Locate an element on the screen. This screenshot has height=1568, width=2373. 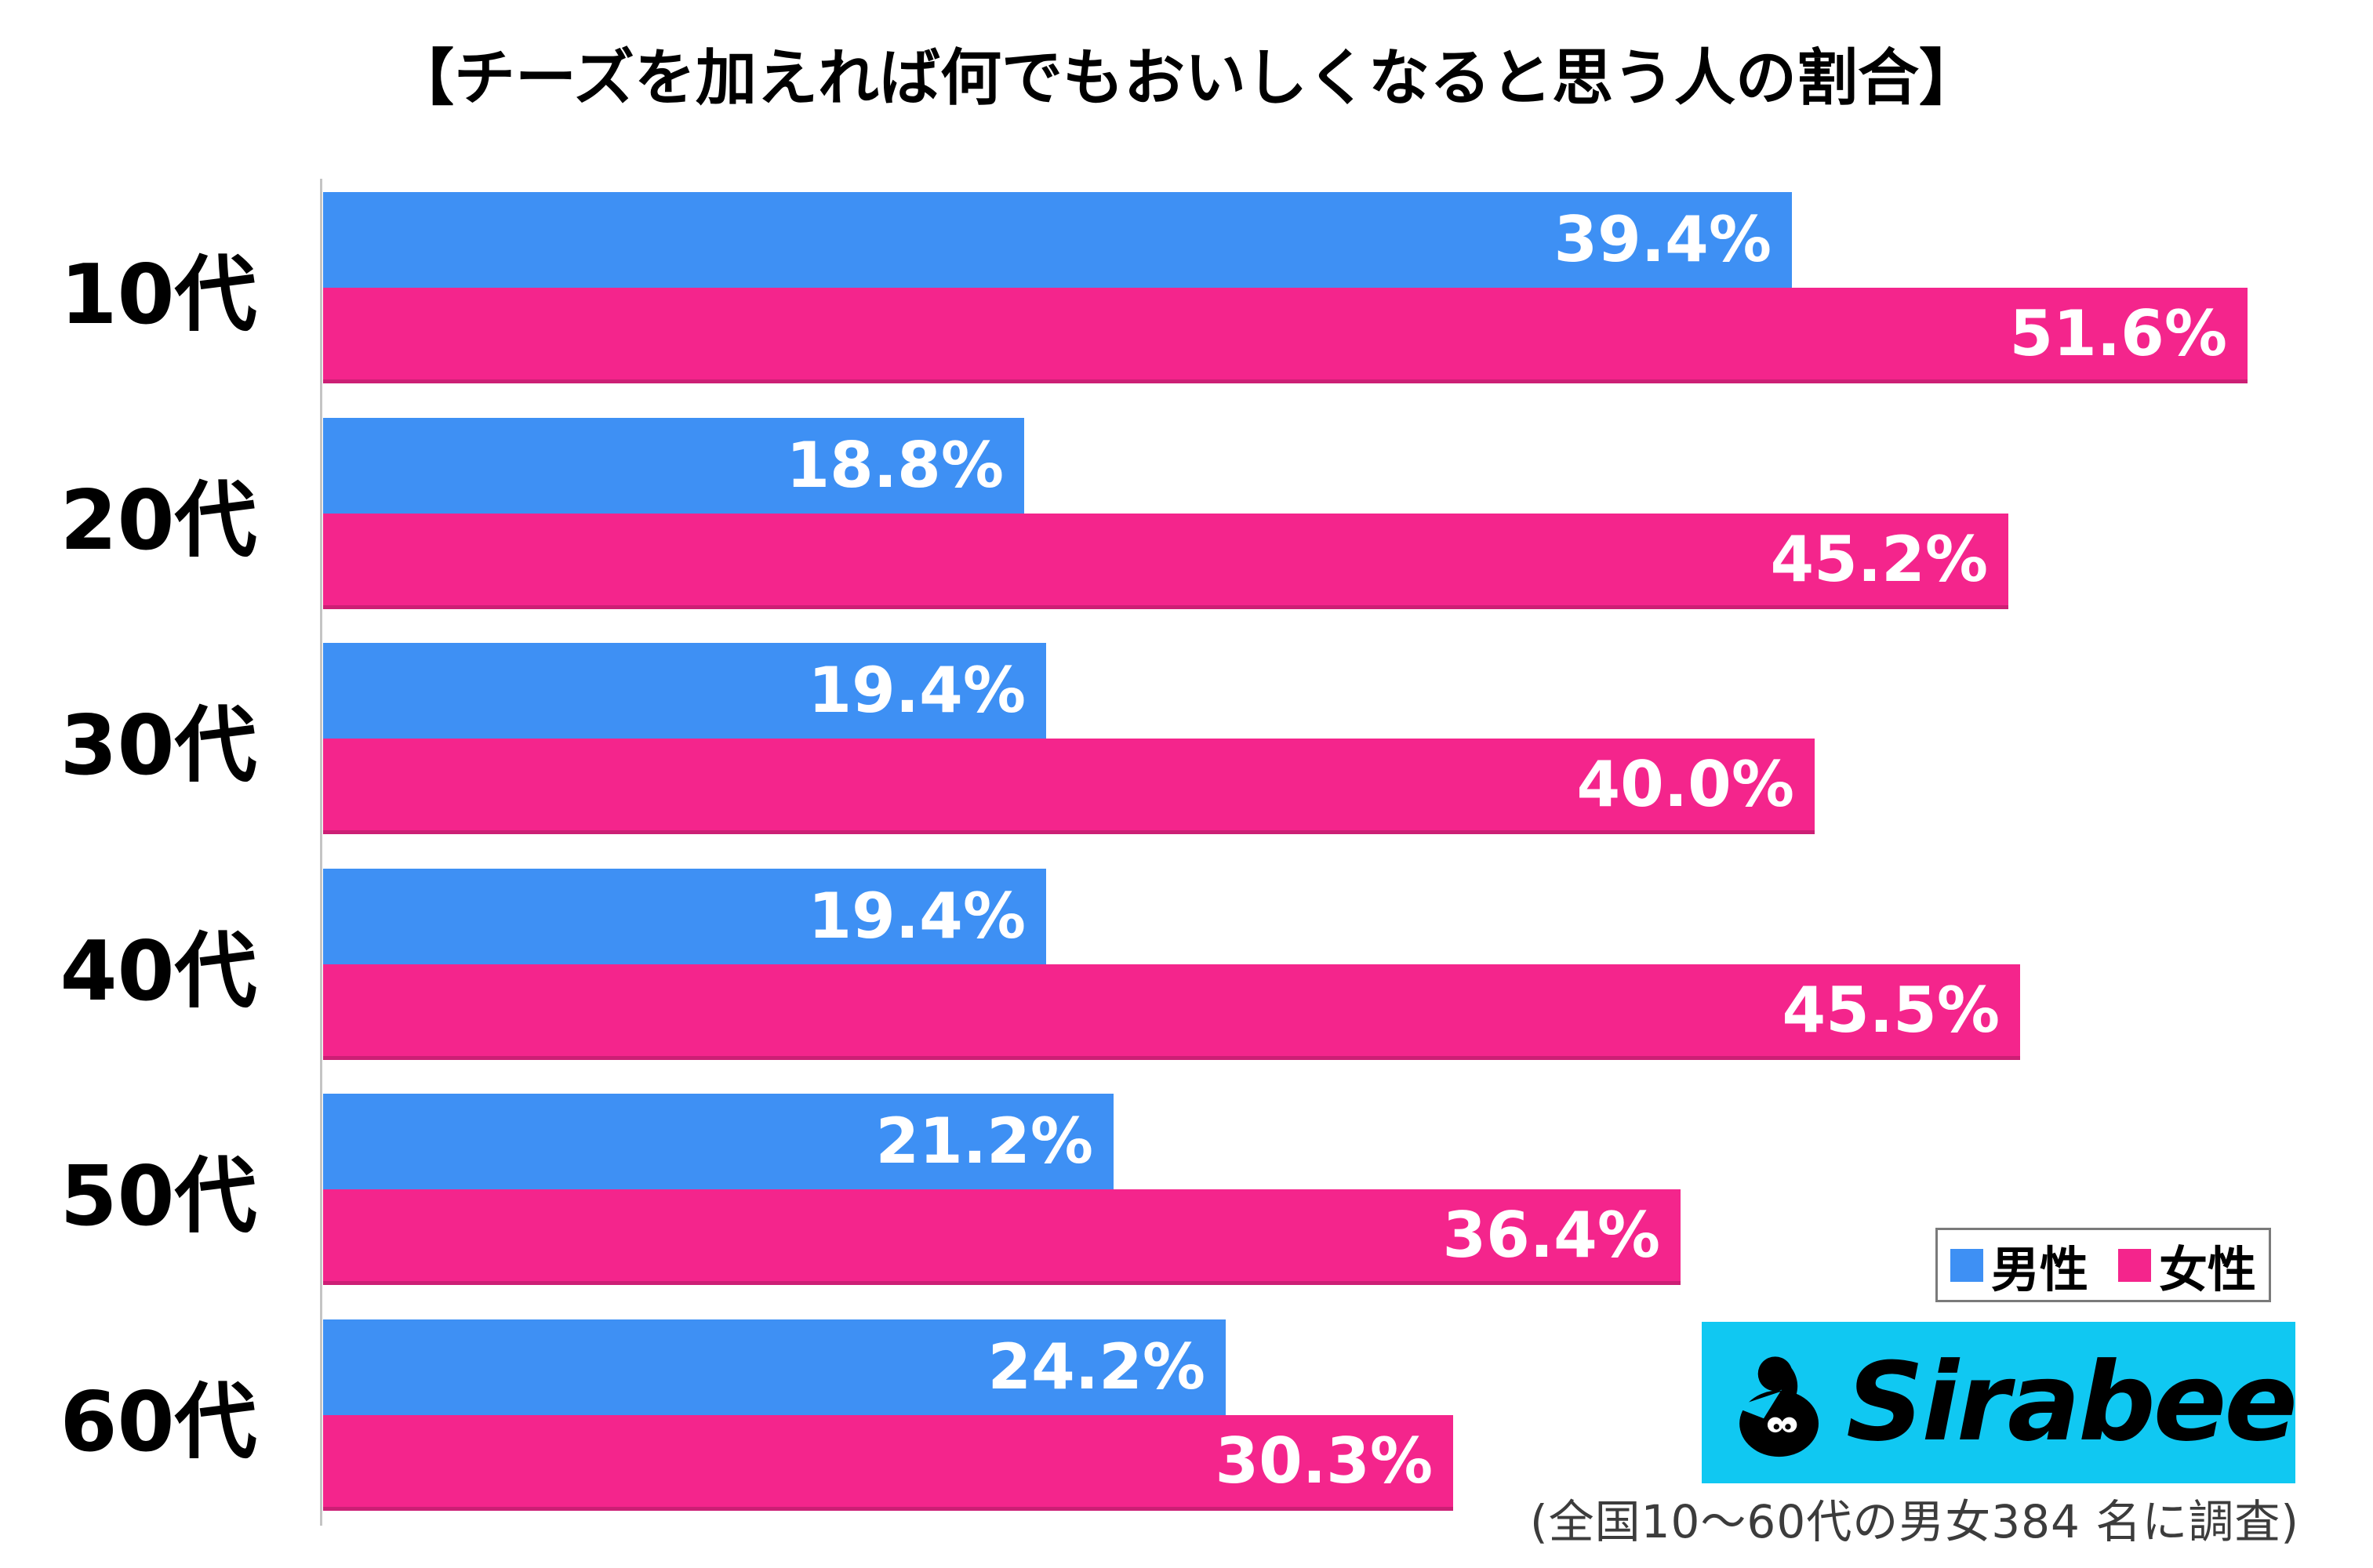
female-bar-60代: 30.3% is located at coordinates (888, 1463).